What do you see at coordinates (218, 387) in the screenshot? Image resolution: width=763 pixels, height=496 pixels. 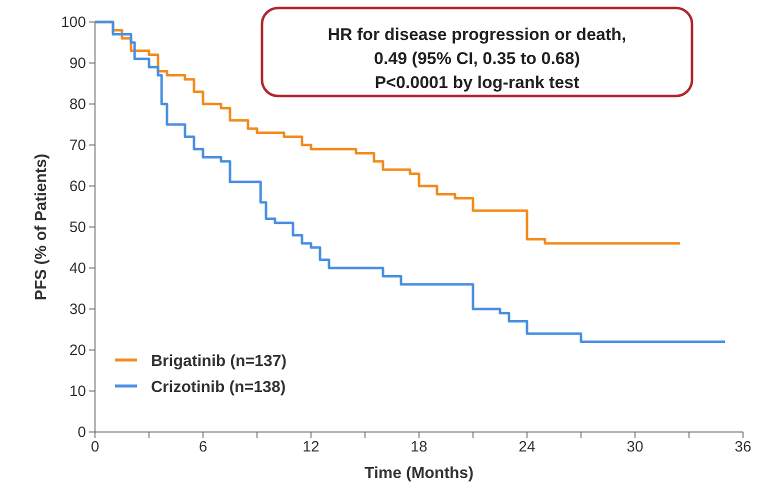 I see `legend-label: Crizotinib (n=138)` at bounding box center [218, 387].